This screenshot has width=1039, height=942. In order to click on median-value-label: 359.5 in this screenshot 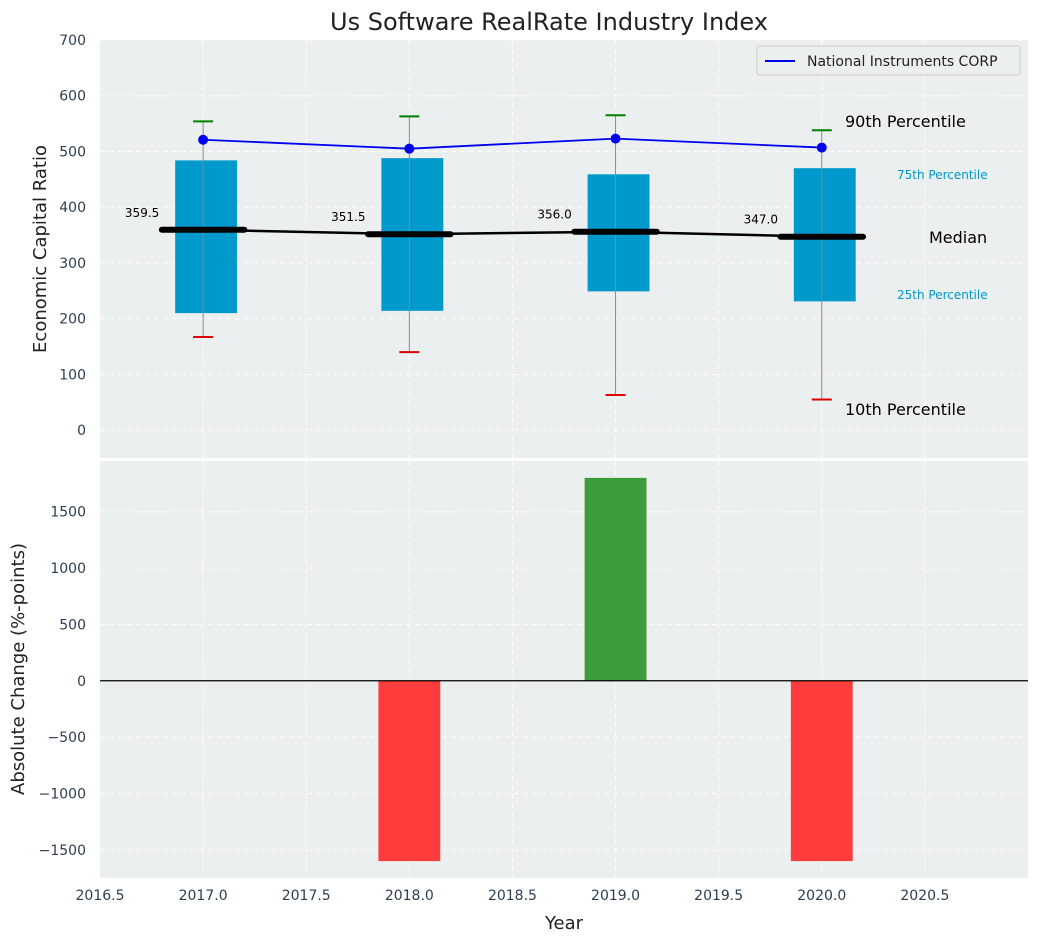, I will do `click(142, 213)`.